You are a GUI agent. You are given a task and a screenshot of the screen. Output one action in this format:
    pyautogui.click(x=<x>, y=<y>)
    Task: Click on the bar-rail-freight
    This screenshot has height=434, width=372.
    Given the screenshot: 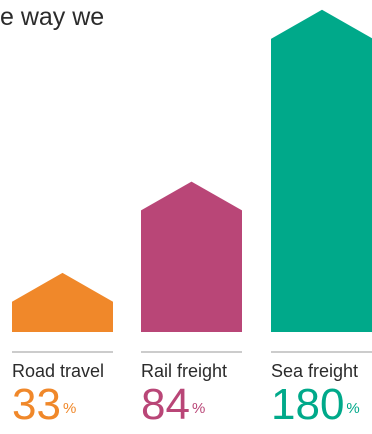 What is the action you would take?
    pyautogui.click(x=191, y=256)
    